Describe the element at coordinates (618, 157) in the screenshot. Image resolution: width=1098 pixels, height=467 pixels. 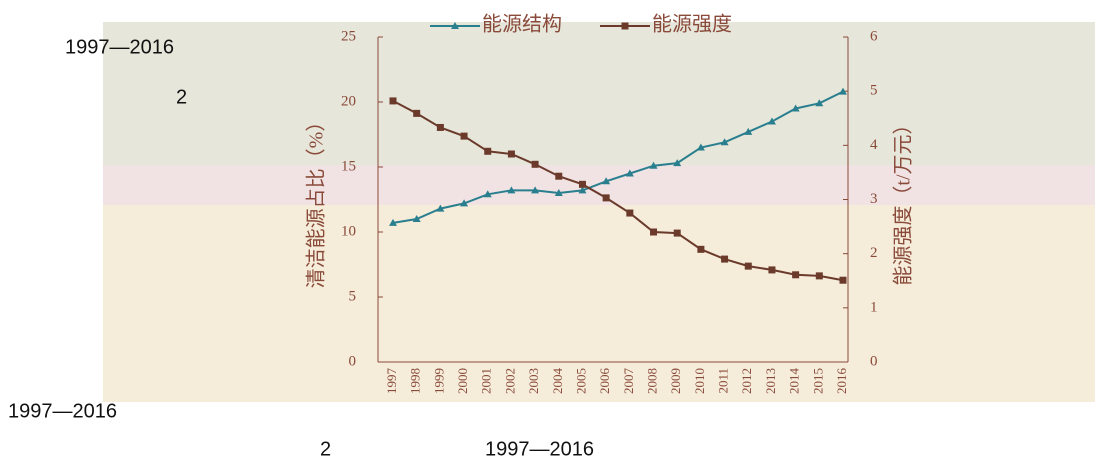
I see `series-line` at that location.